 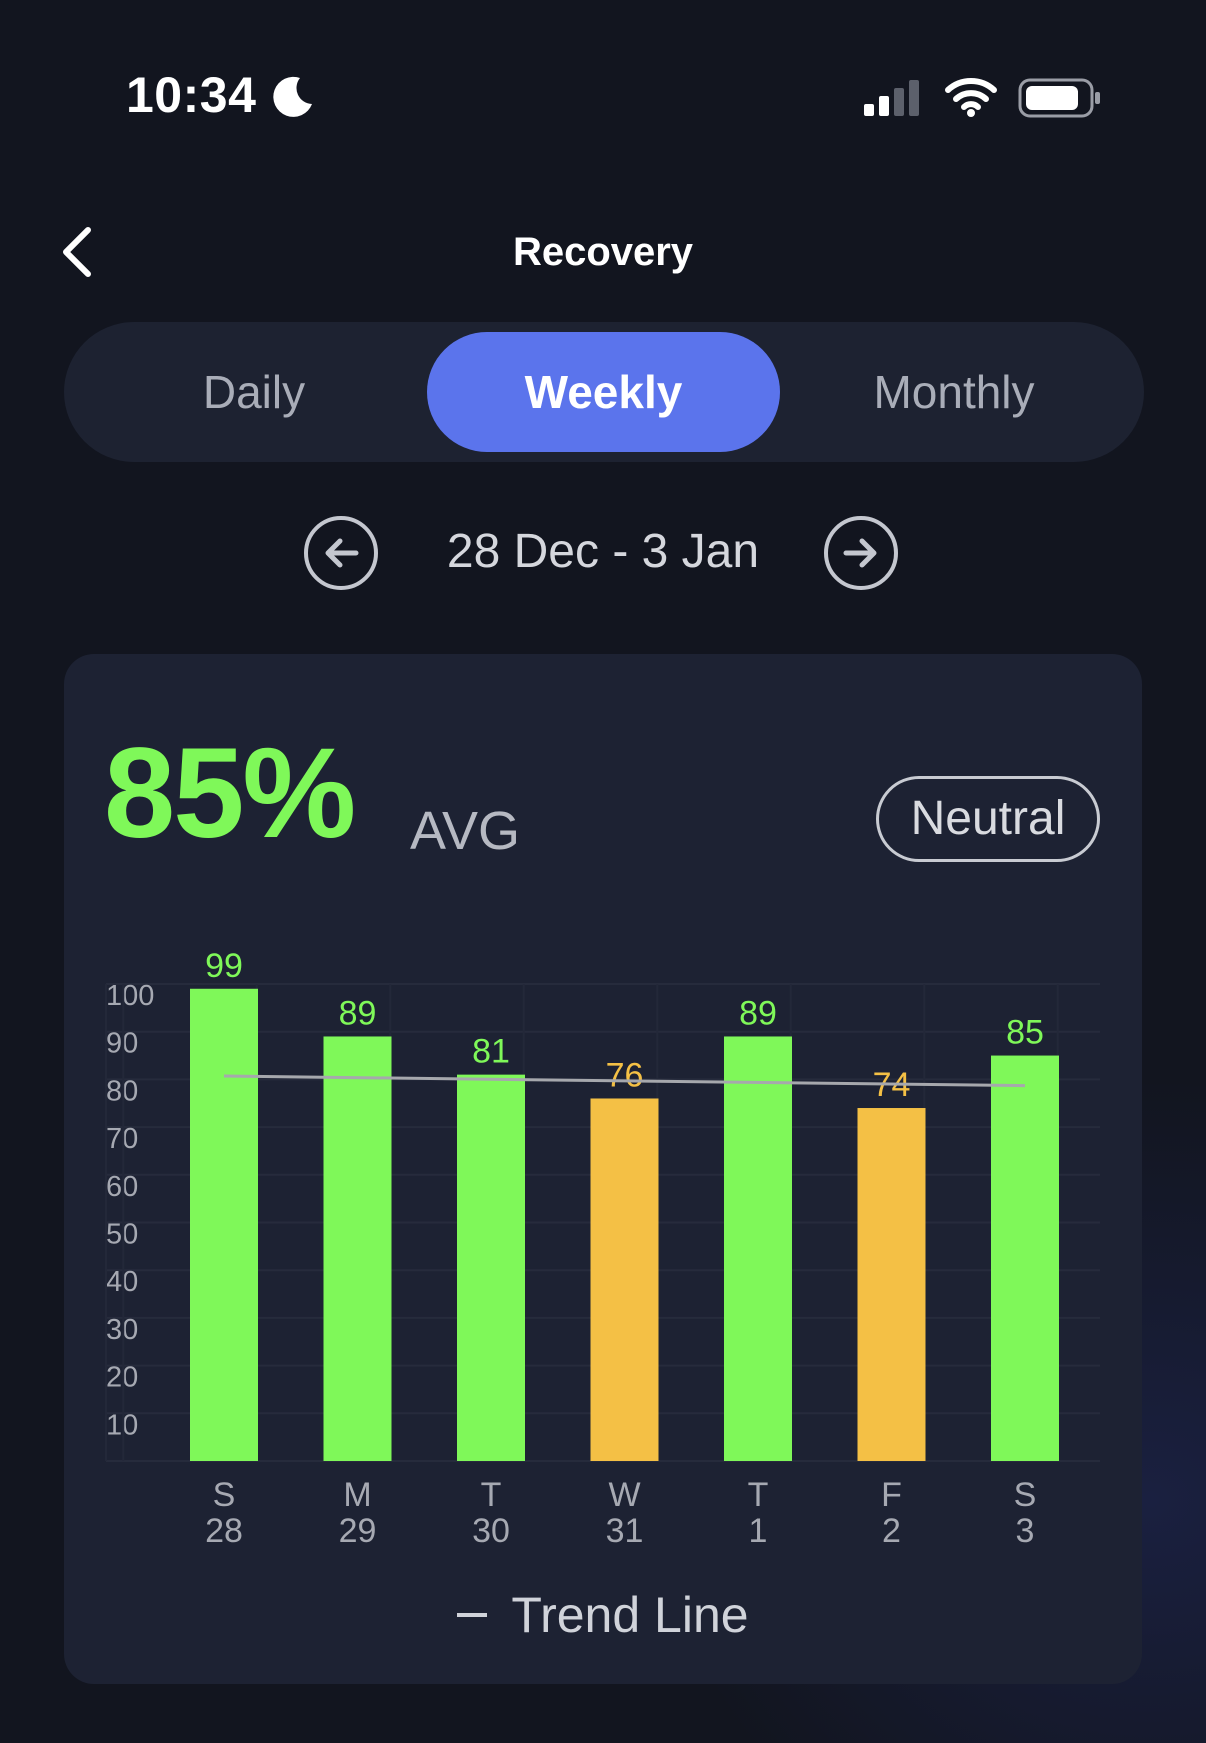 I want to click on signal-icon, so click(x=891, y=98).